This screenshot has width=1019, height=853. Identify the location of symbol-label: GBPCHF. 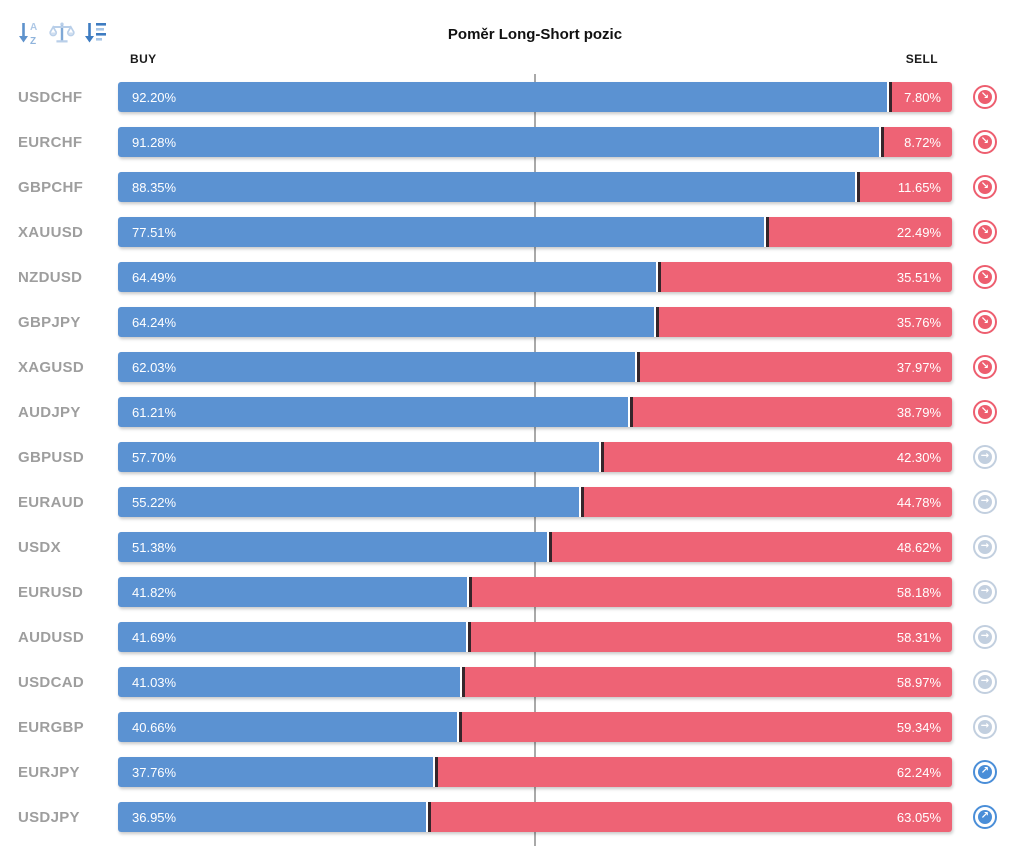
(51, 187).